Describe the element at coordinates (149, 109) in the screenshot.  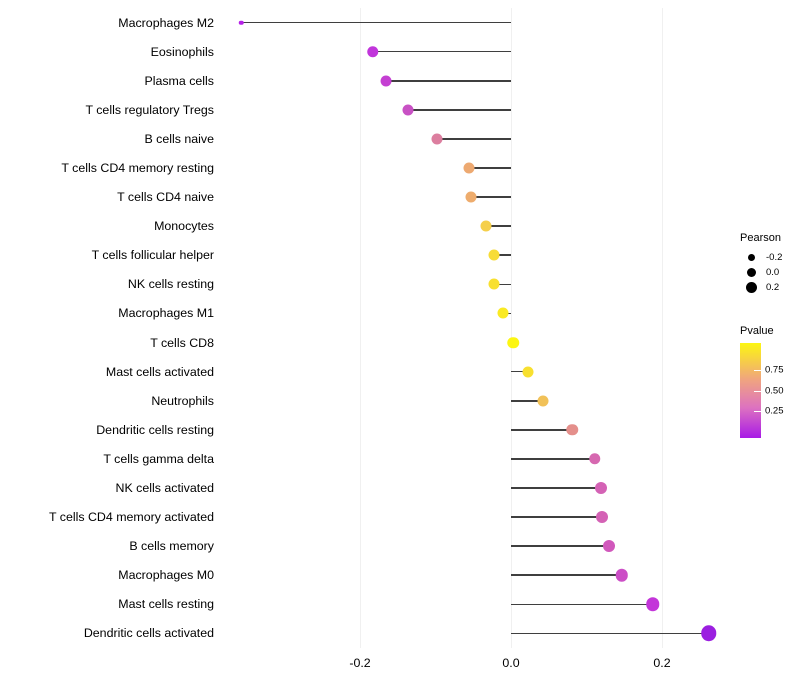
I see `y-axis-tick-label: T cells regulatory Tregs` at that location.